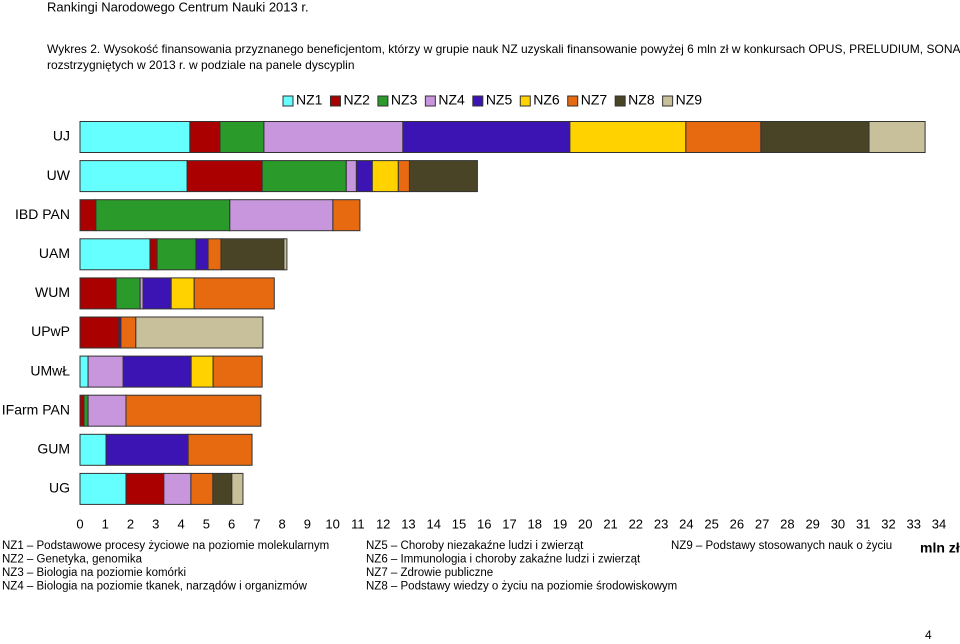  I want to click on x-tick-label: 33, so click(914, 523).